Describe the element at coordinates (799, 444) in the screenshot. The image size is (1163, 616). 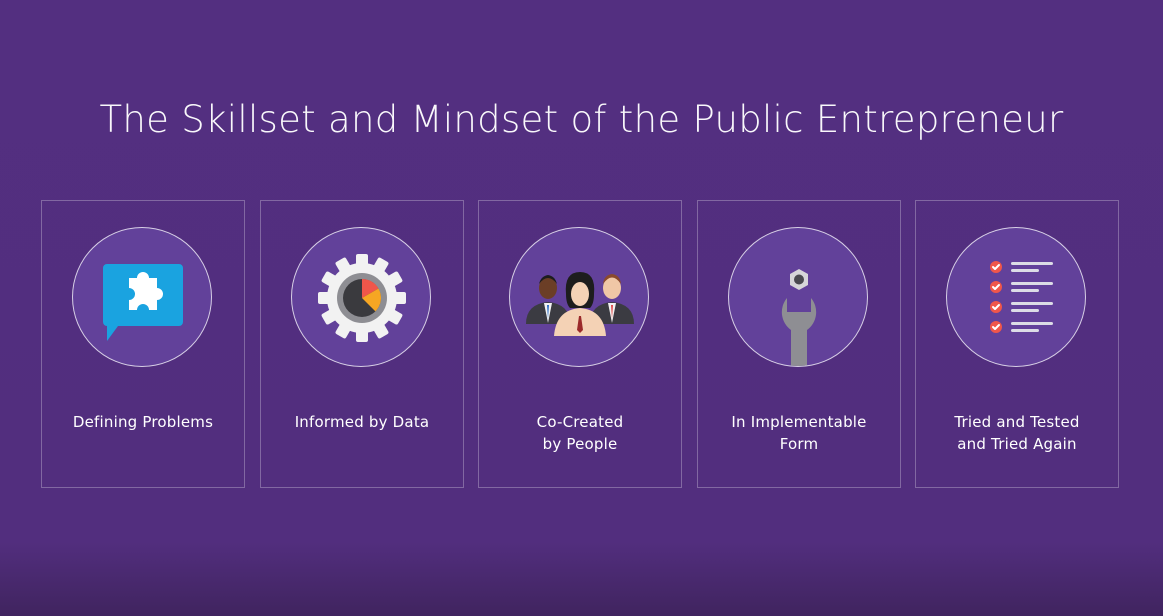
I see `label-line: Form` at that location.